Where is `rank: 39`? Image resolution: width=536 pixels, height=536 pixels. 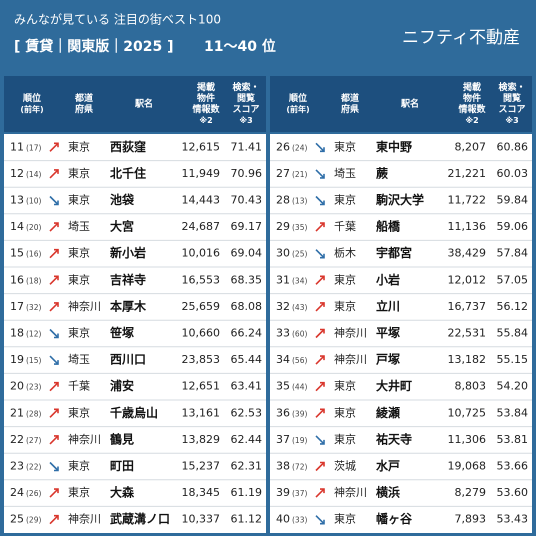
rank: 39 is located at coordinates (283, 492).